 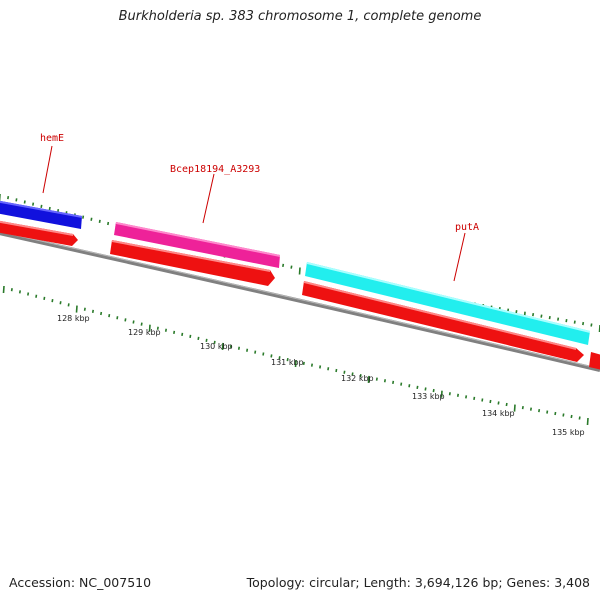 What do you see at coordinates (498, 413) in the screenshot?
I see `scale-label: 134 kbp` at bounding box center [498, 413].